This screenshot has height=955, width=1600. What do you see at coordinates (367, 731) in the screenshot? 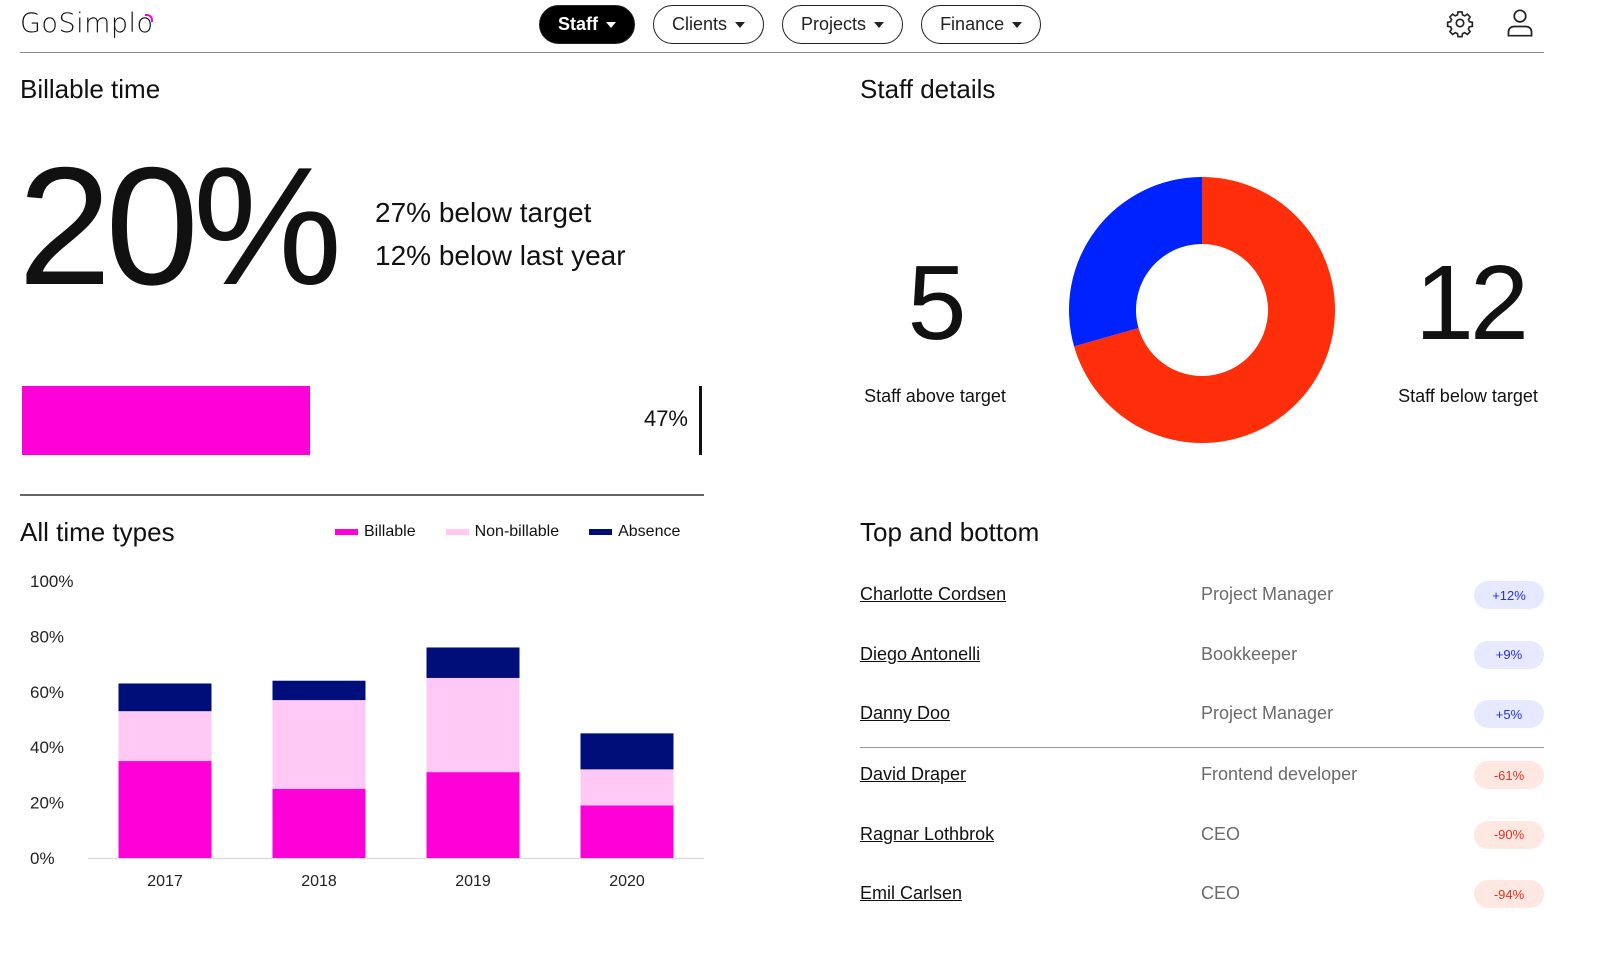
I see `time-types-bar-chart: 0% 20% 40% 60% 80% 100% 2017 2018 2019 2020` at bounding box center [367, 731].